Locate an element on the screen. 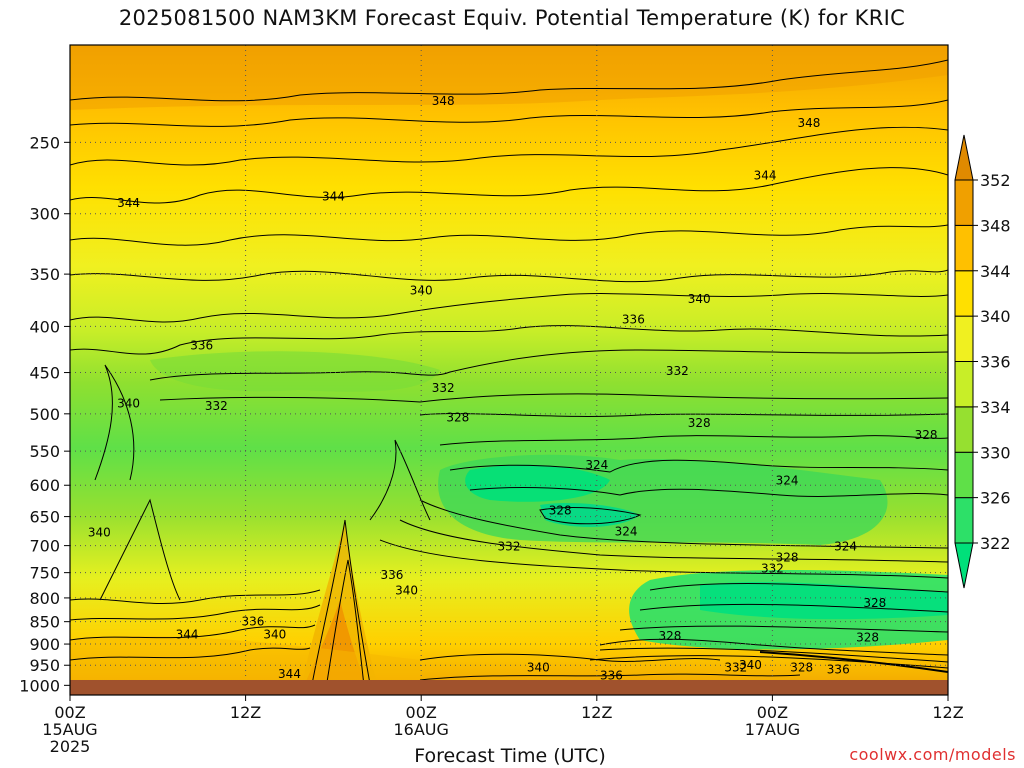  x-tick-label: 16AUG is located at coordinates (420, 729).